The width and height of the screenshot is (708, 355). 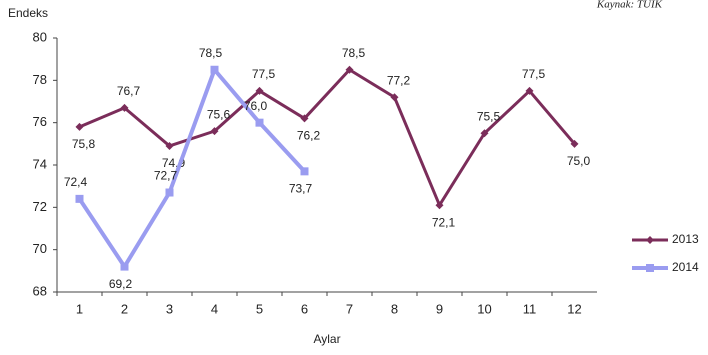 I want to click on x-tick-label: 8, so click(x=394, y=308).